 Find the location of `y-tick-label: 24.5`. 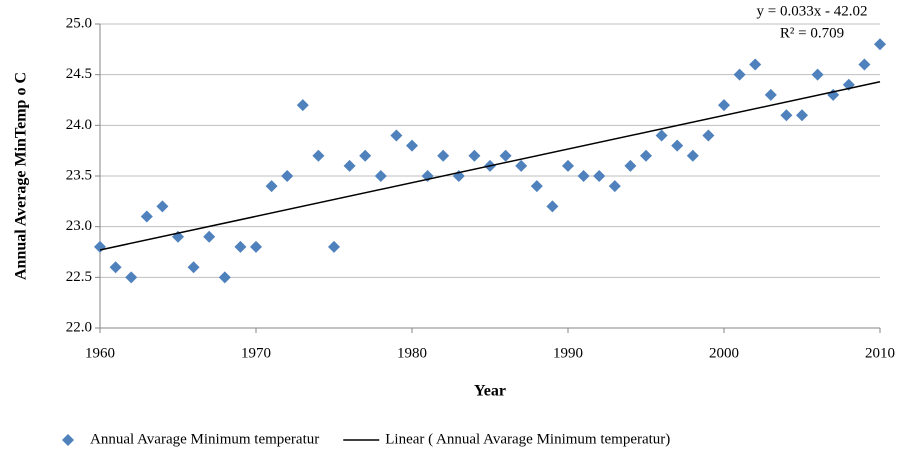

y-tick-label: 24.5 is located at coordinates (79, 74).